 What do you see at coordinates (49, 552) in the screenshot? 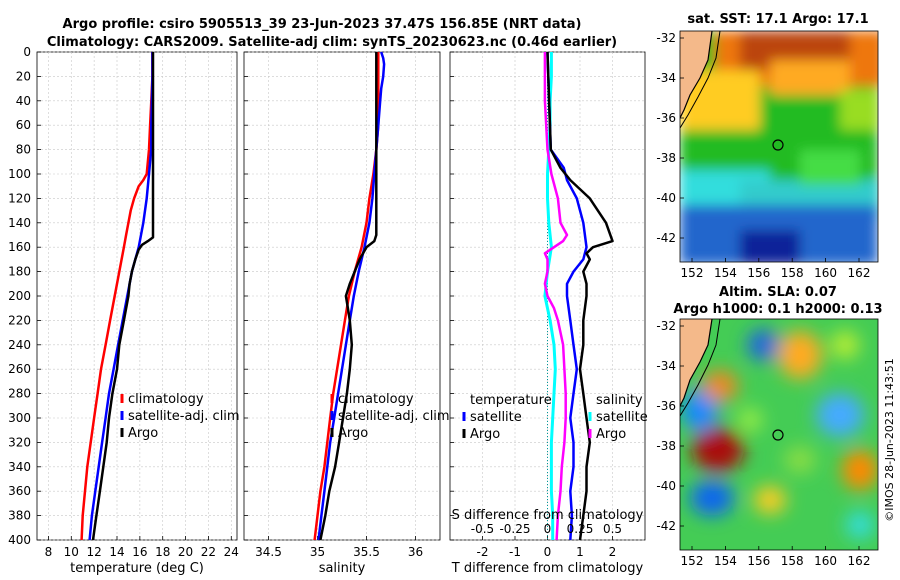
I see `x-tick-label: 8` at bounding box center [49, 552].